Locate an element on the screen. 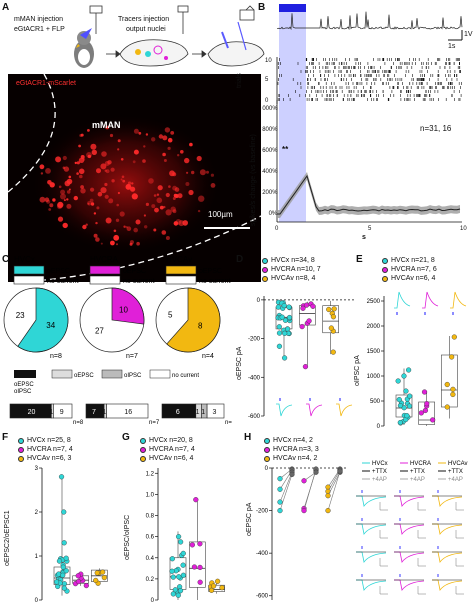 The width and height of the screenshot is (474, 606). legend-swatch-both is located at coordinates (25, 374).